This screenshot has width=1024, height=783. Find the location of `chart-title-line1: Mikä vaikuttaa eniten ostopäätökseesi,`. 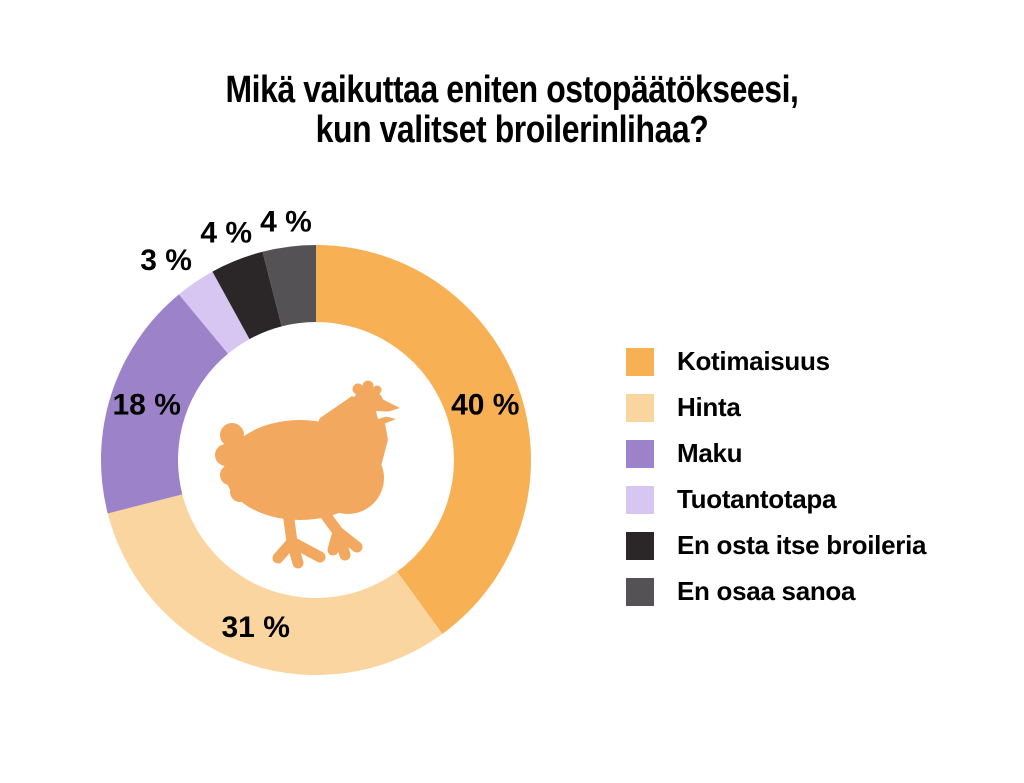

chart-title-line1: Mikä vaikuttaa eniten ostopäätökseesi, is located at coordinates (512, 90).